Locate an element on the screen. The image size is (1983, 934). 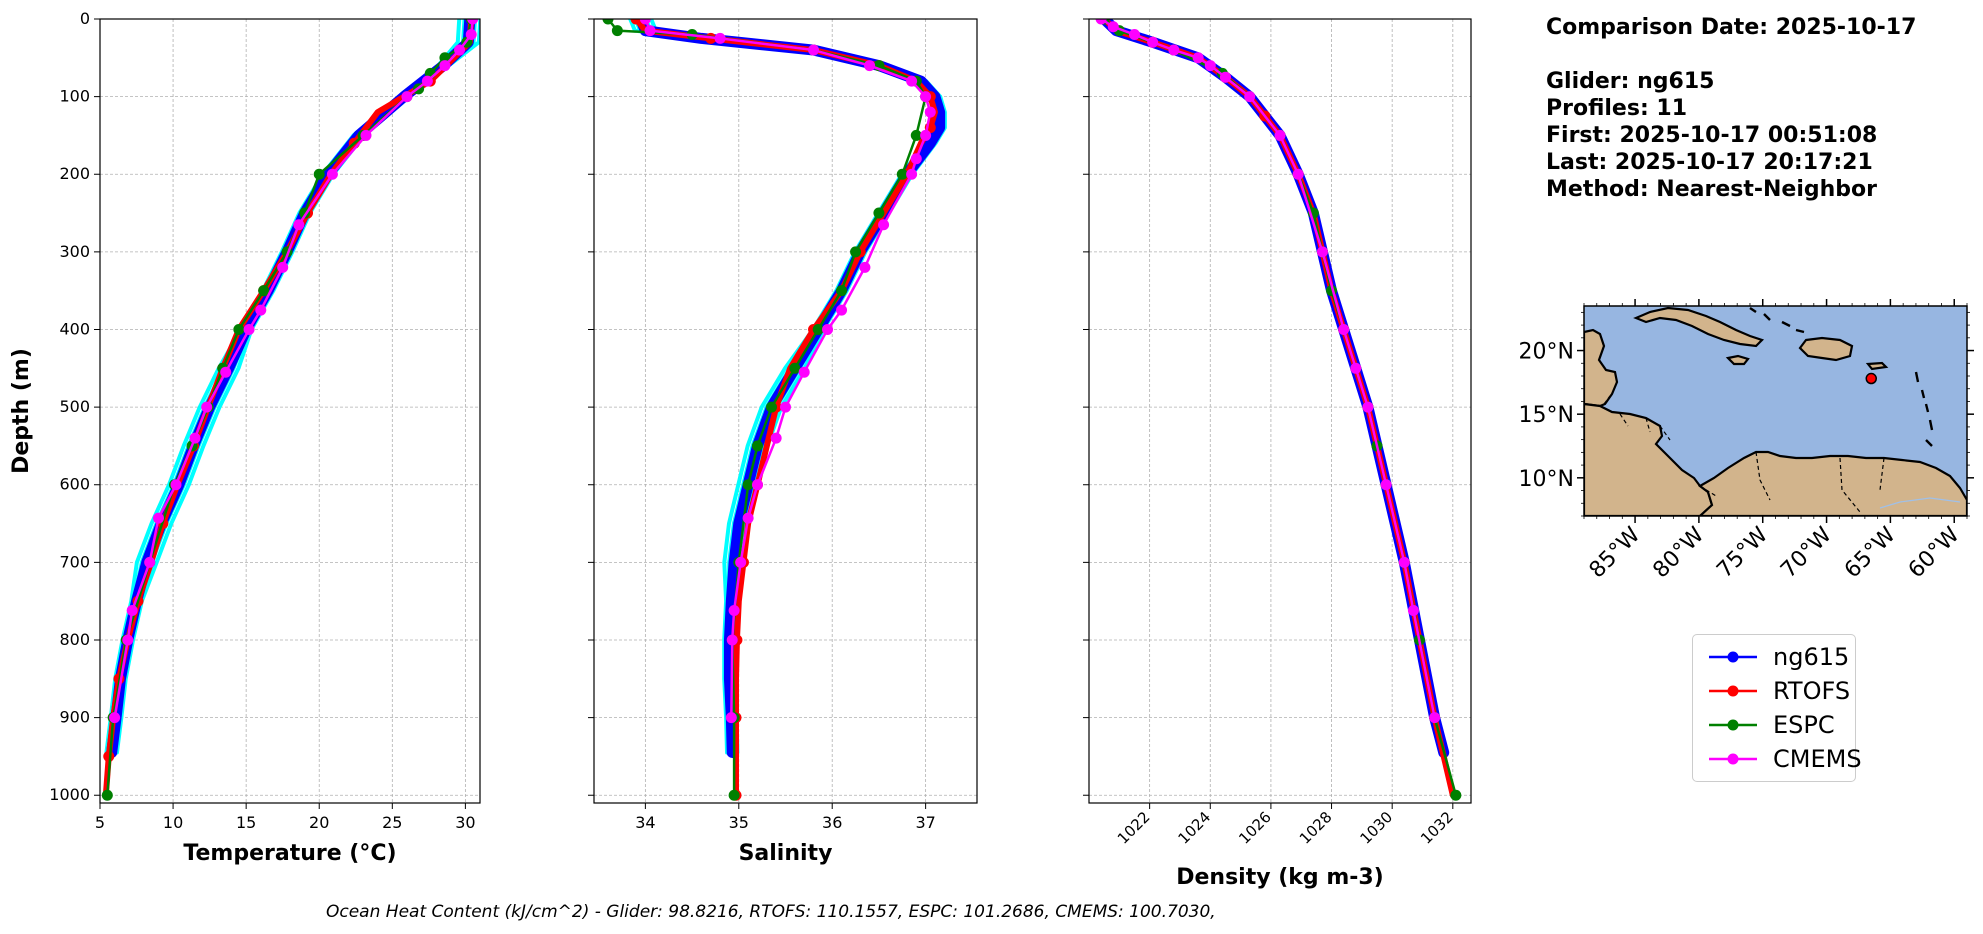
y-tick-label: 700 is located at coordinates (74, 561).